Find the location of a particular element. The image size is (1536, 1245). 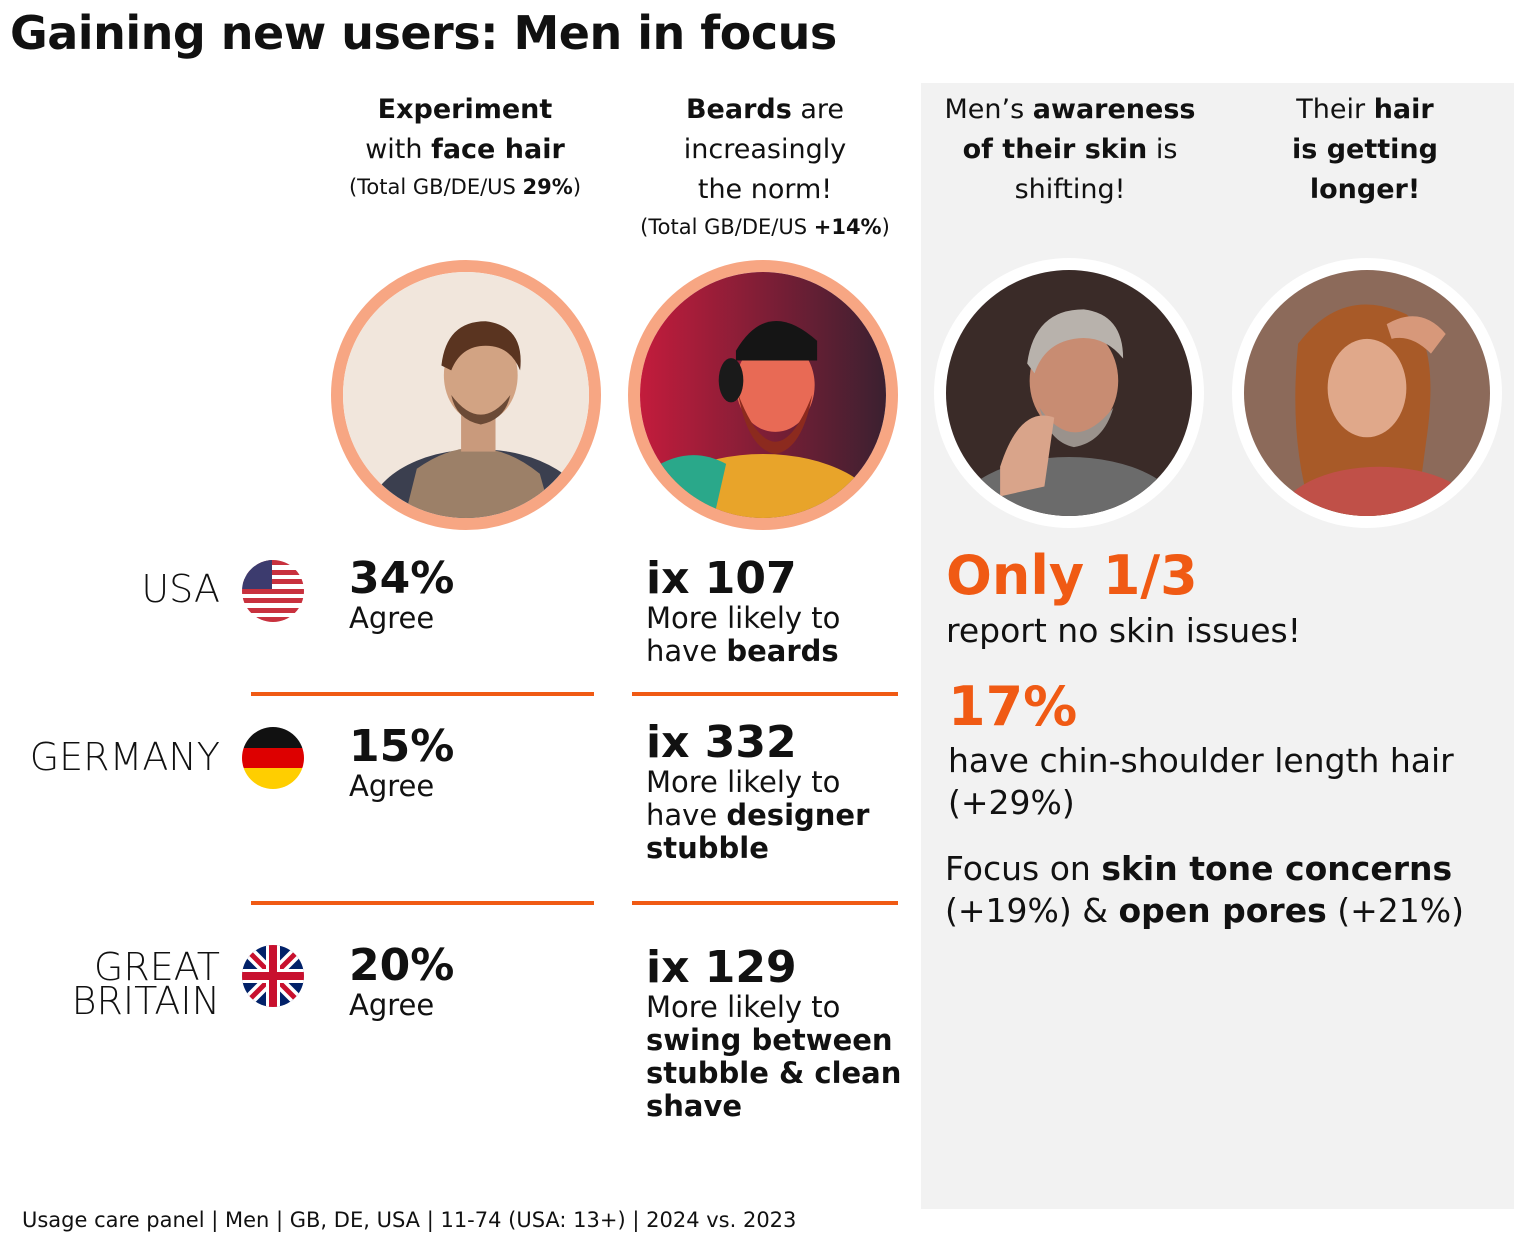

germany-face-hair-stat: 15% Agree is located at coordinates (401, 763).